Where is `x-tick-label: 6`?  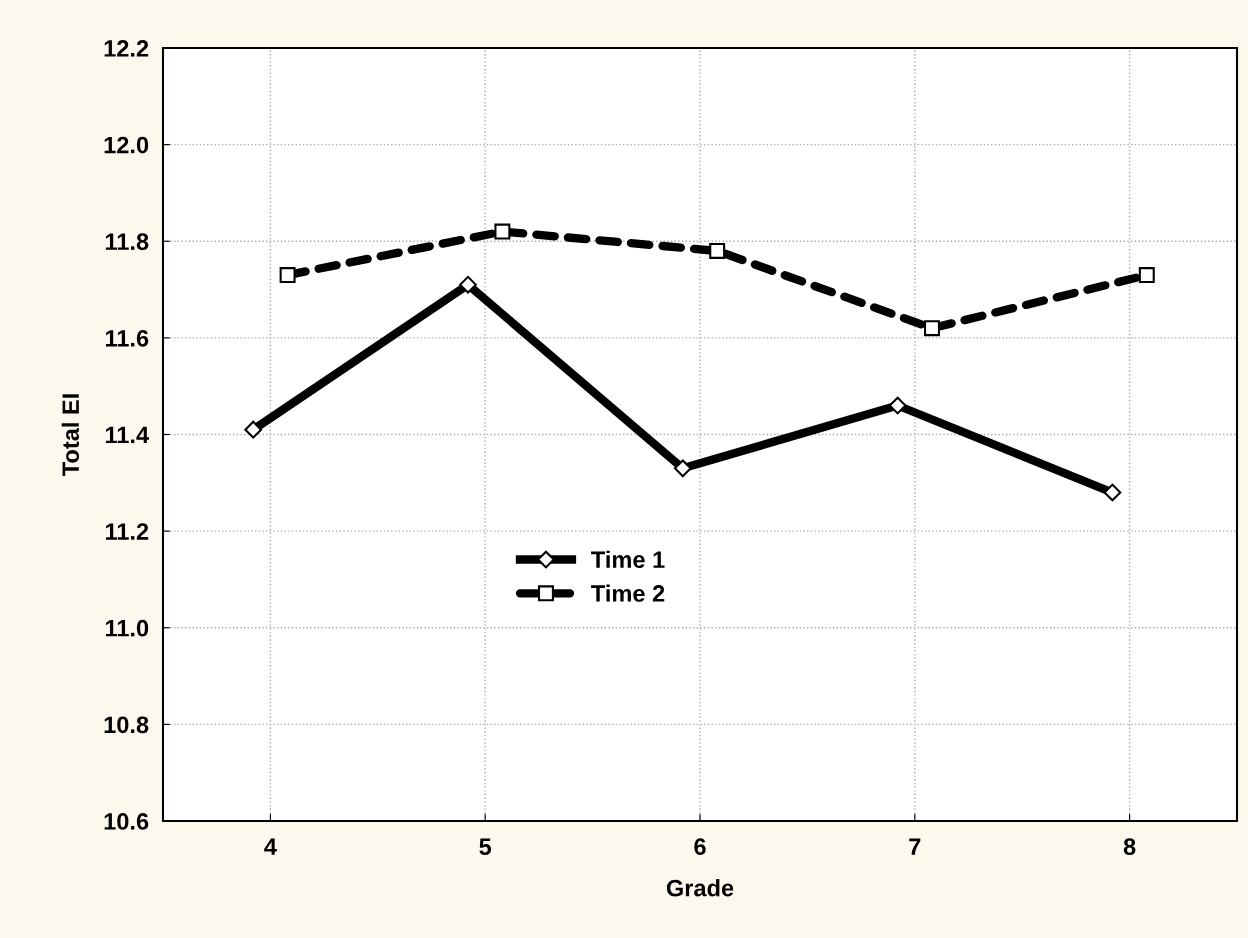
x-tick-label: 6 is located at coordinates (700, 847).